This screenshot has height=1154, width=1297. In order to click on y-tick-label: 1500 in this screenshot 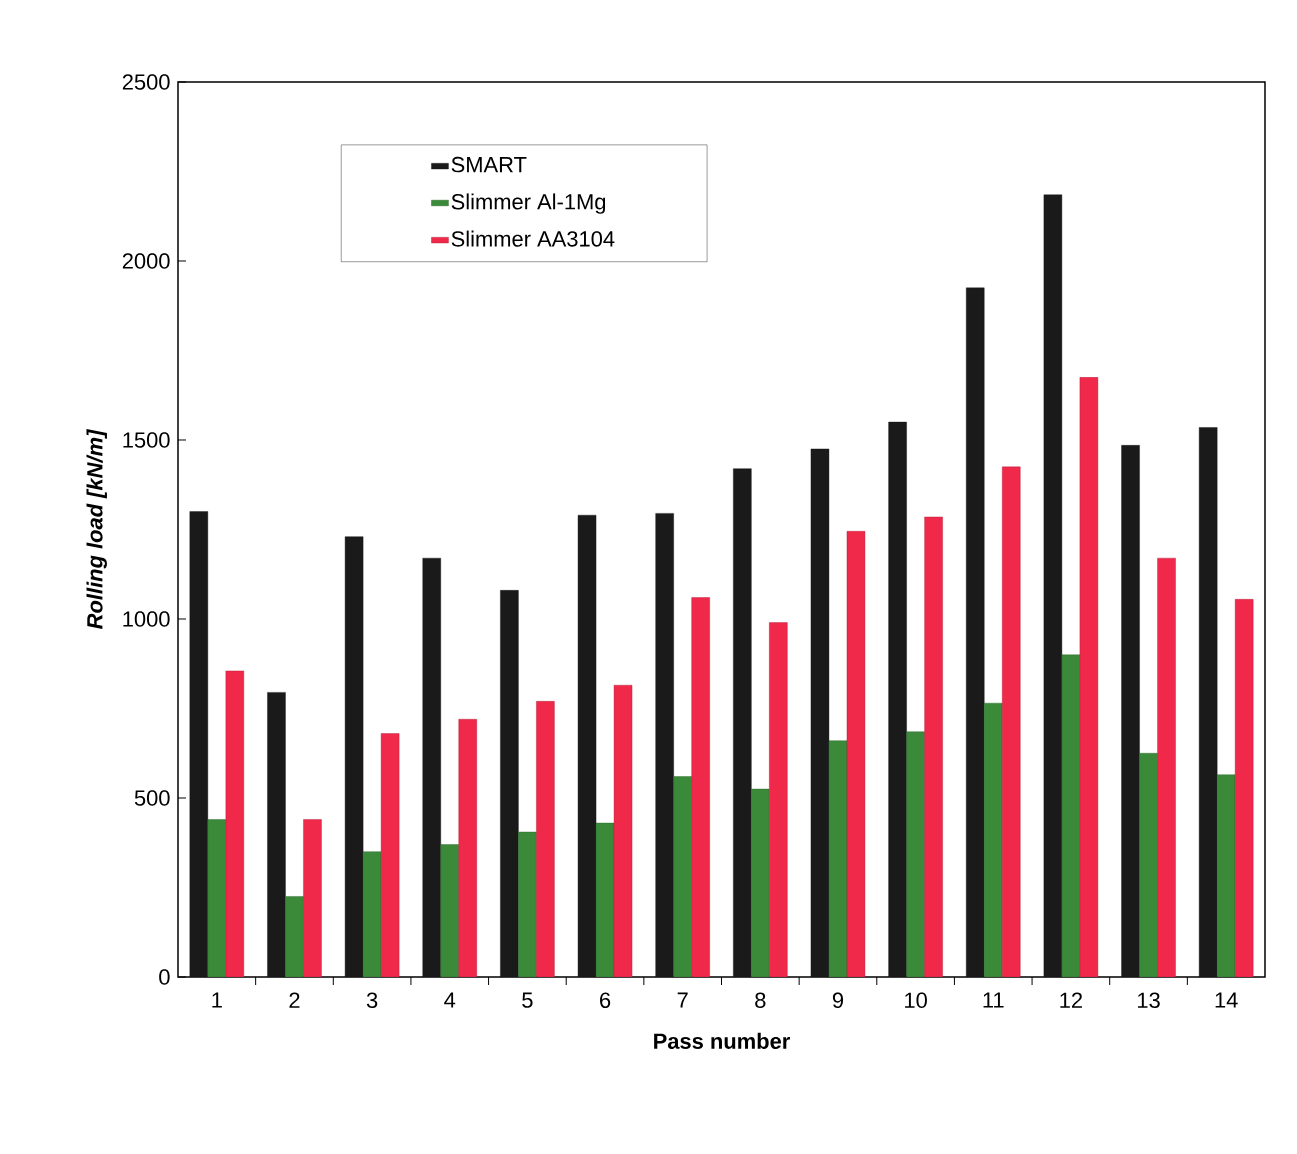, I will do `click(146, 440)`.